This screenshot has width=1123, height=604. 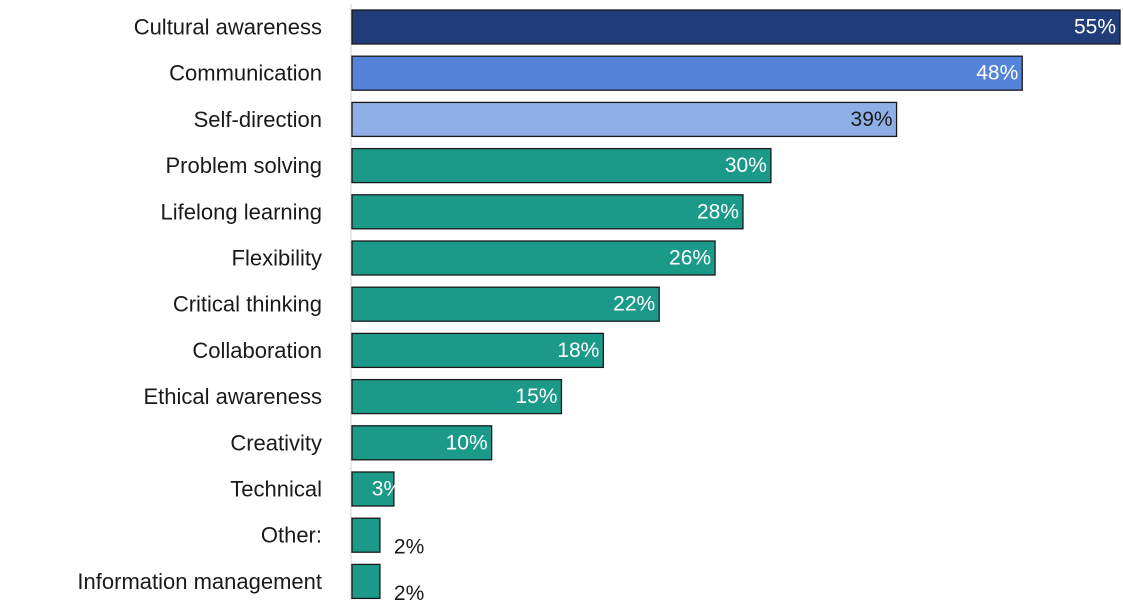 What do you see at coordinates (277, 258) in the screenshot?
I see `category-label-5: Flexibility` at bounding box center [277, 258].